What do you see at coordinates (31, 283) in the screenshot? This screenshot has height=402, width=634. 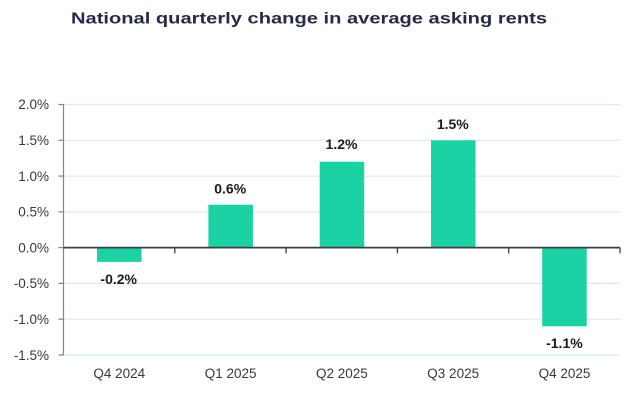 I see `svg-text: -0.5%` at bounding box center [31, 283].